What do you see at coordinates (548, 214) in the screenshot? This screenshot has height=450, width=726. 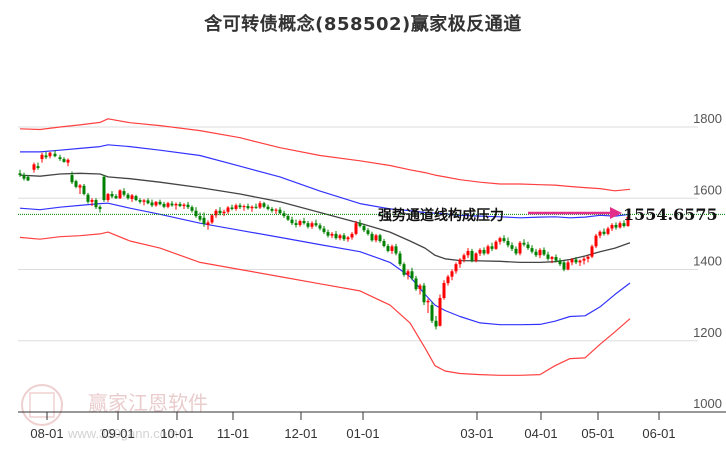 I see `annotation: 强势通道线构成压力 1554.6575` at bounding box center [548, 214].